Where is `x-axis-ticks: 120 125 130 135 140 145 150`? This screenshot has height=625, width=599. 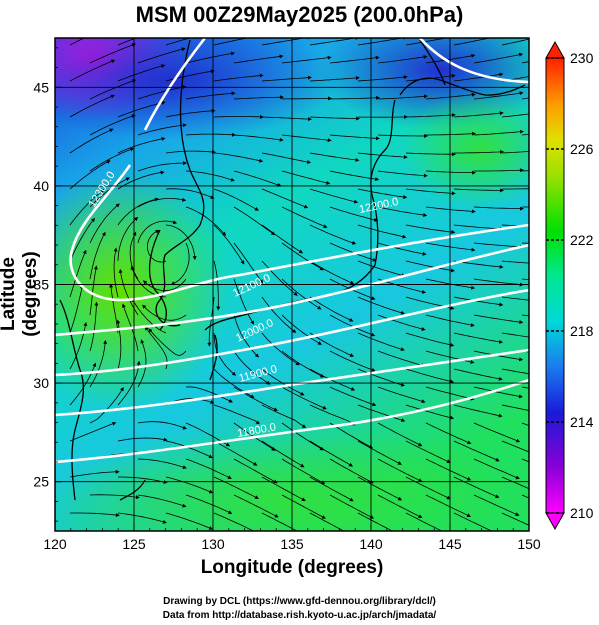 x-axis-ticks: 120 125 130 135 140 145 150 is located at coordinates (292, 538).